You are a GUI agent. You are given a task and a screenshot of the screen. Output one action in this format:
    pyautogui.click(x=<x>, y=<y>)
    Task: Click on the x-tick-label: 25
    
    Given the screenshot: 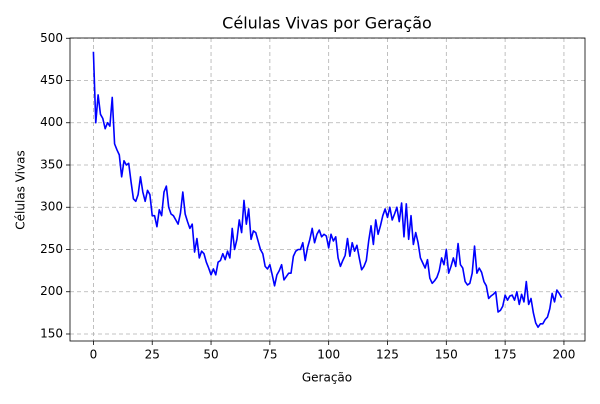 What is the action you would take?
    pyautogui.click(x=152, y=355)
    